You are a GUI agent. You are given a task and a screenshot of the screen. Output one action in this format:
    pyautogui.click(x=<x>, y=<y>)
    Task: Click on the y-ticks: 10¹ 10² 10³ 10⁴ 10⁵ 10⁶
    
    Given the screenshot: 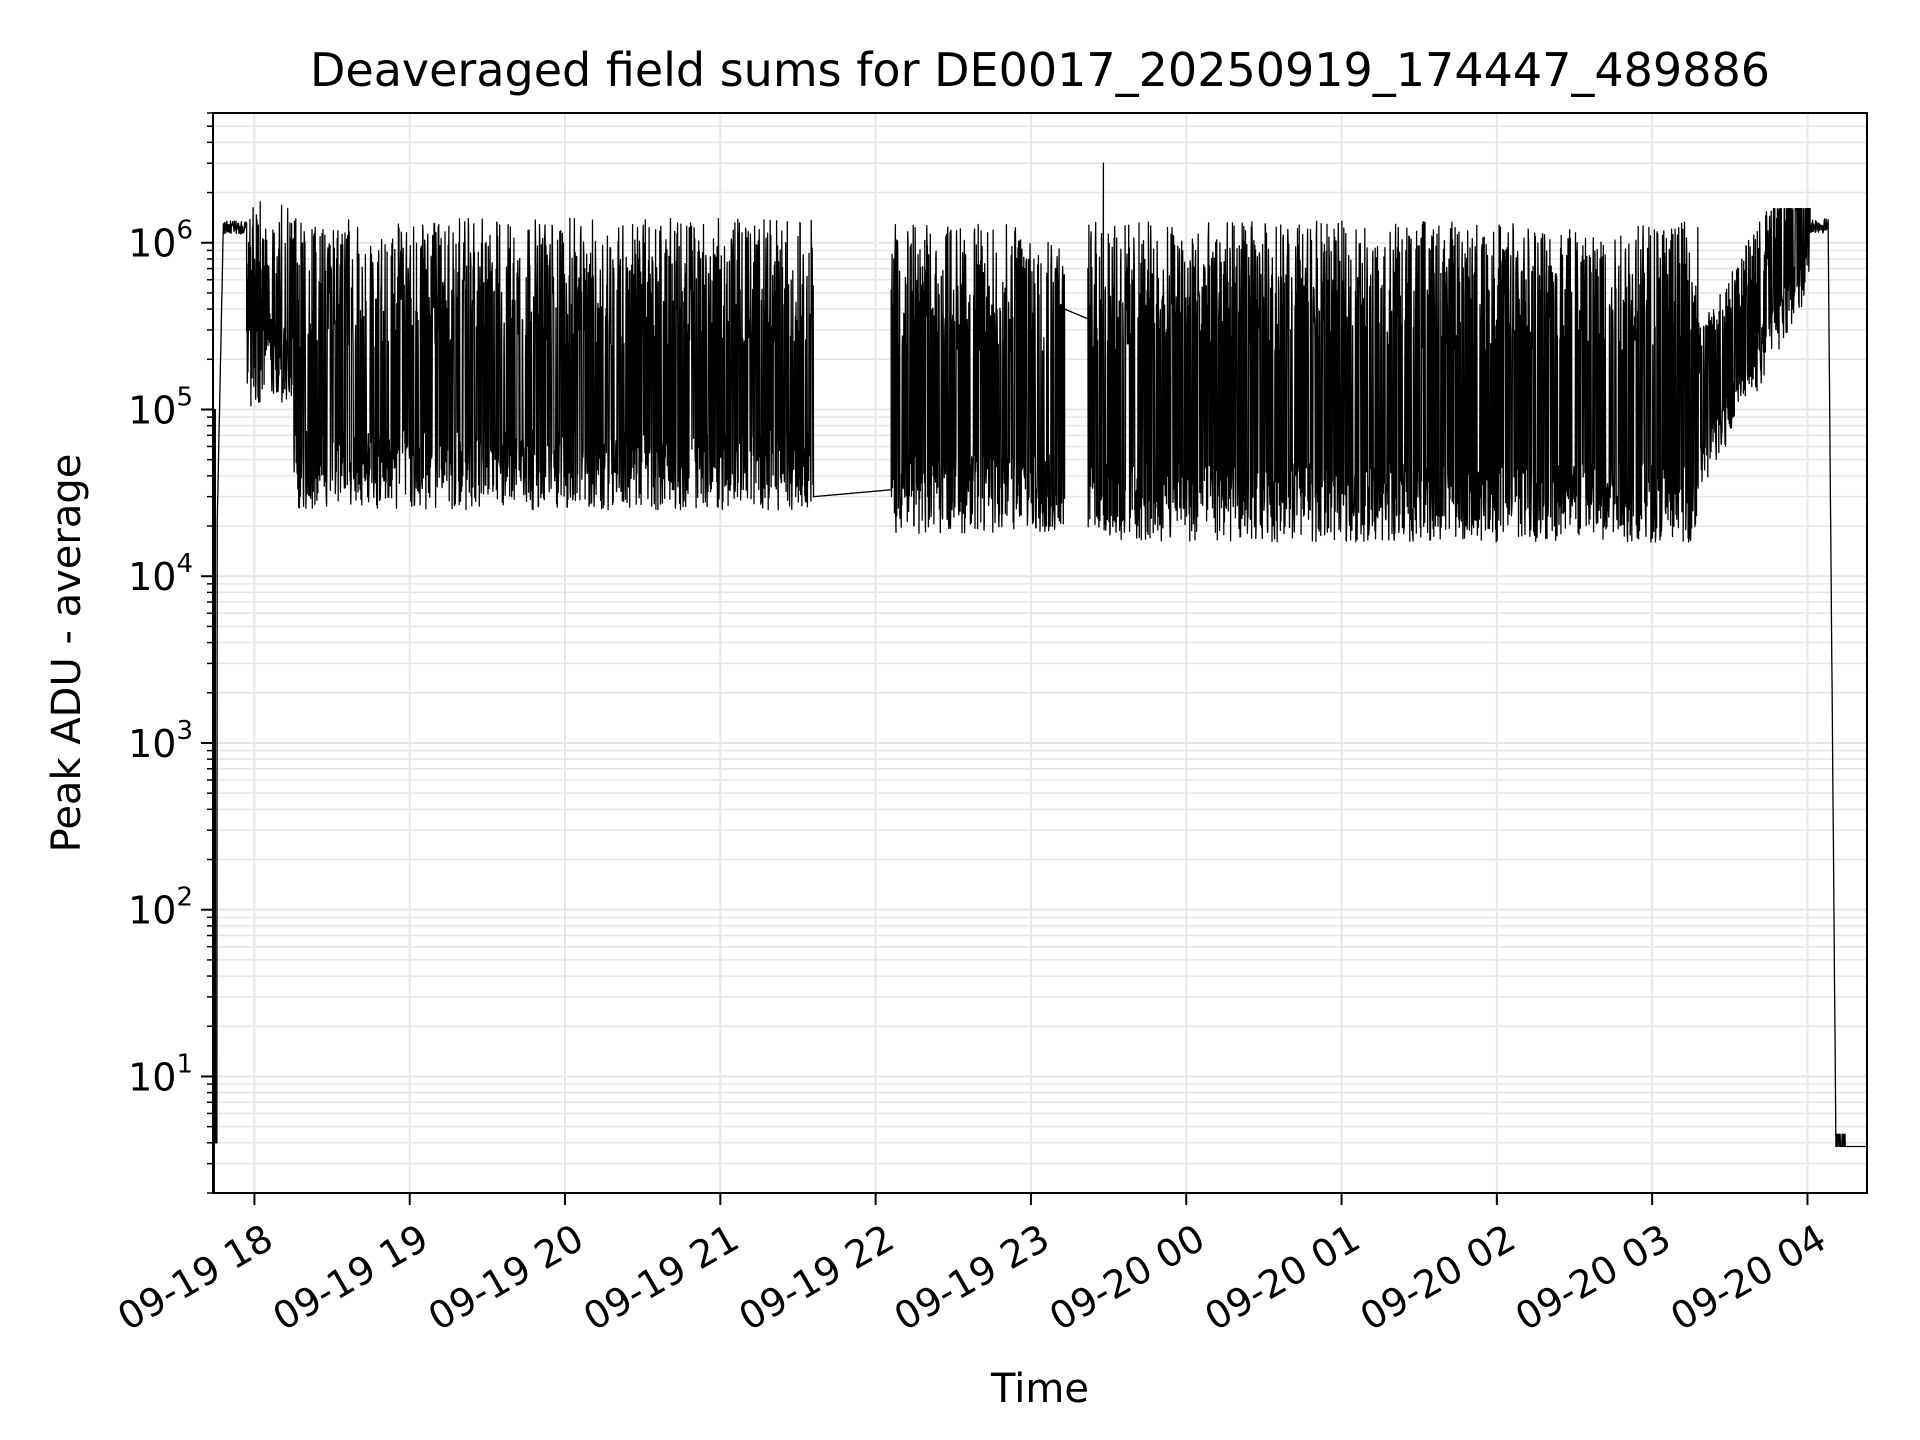 What is the action you would take?
    pyautogui.click(x=170, y=653)
    